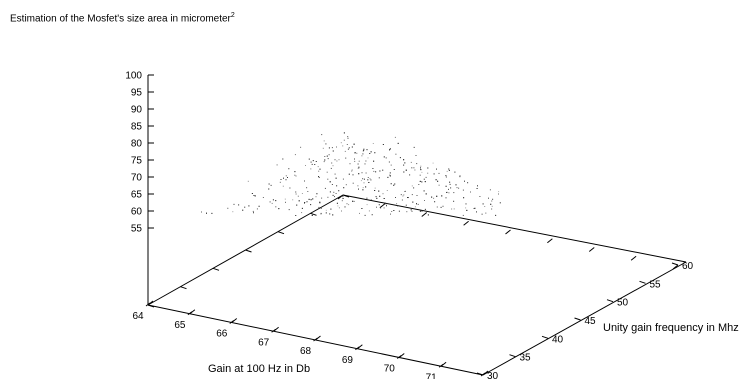 The image size is (752, 379). What do you see at coordinates (137, 93) in the screenshot?
I see `z-tick-label: 95` at bounding box center [137, 93].